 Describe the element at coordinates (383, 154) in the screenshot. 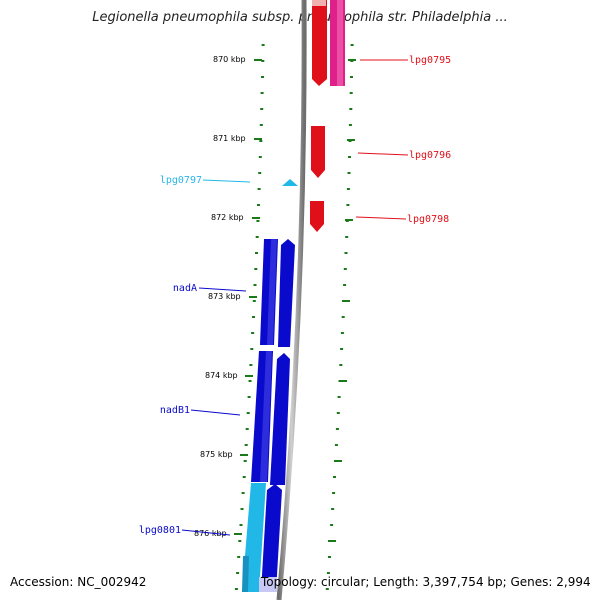

I see `leader-lpg0796` at that location.